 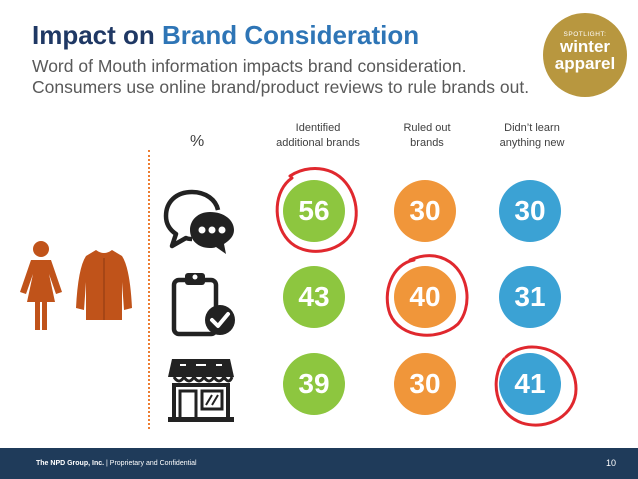 I want to click on column-header-line: Ruled out, so click(x=427, y=128).